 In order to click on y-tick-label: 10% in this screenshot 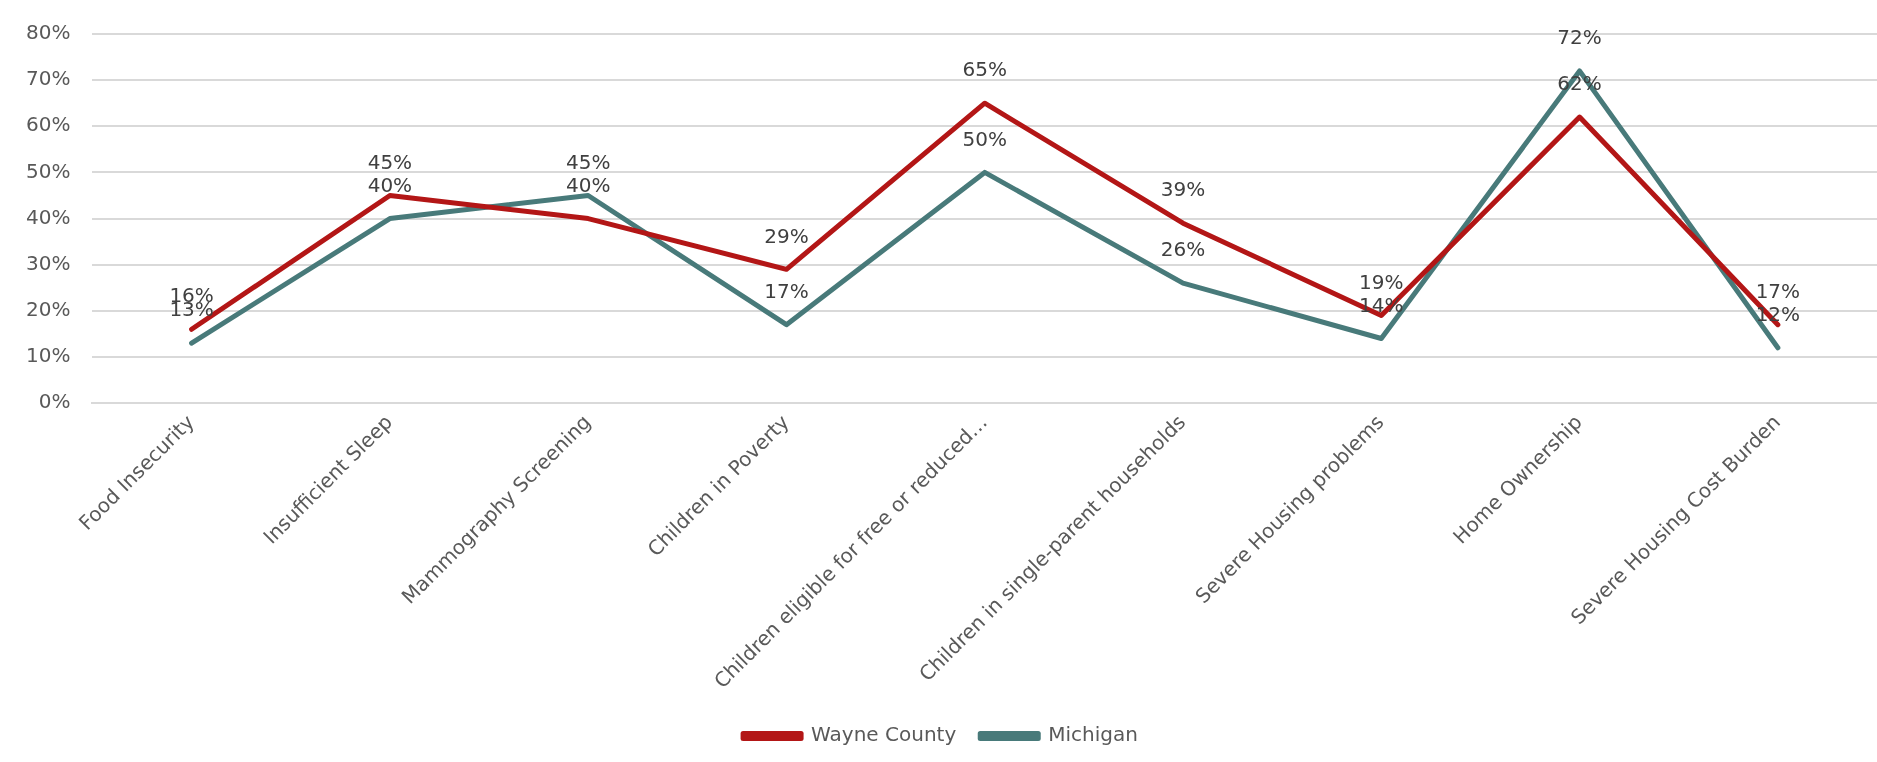, I will do `click(48, 355)`.